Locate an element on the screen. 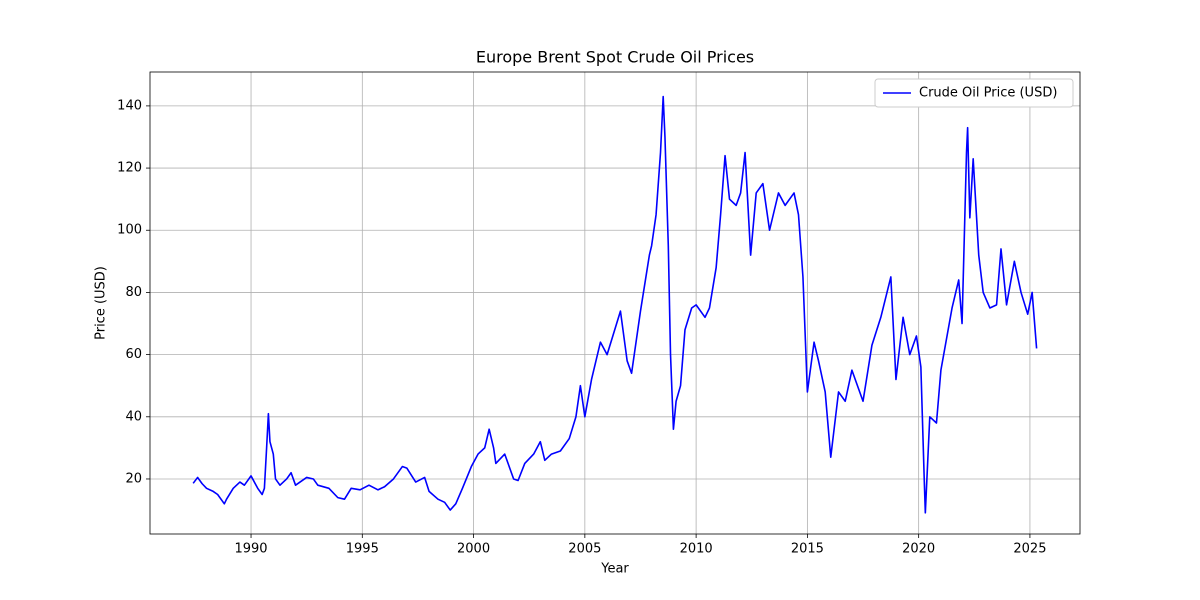 This screenshot has height=600, width=1200. chart-title: Europe Brent Spot Crude Oil Prices is located at coordinates (615, 57).